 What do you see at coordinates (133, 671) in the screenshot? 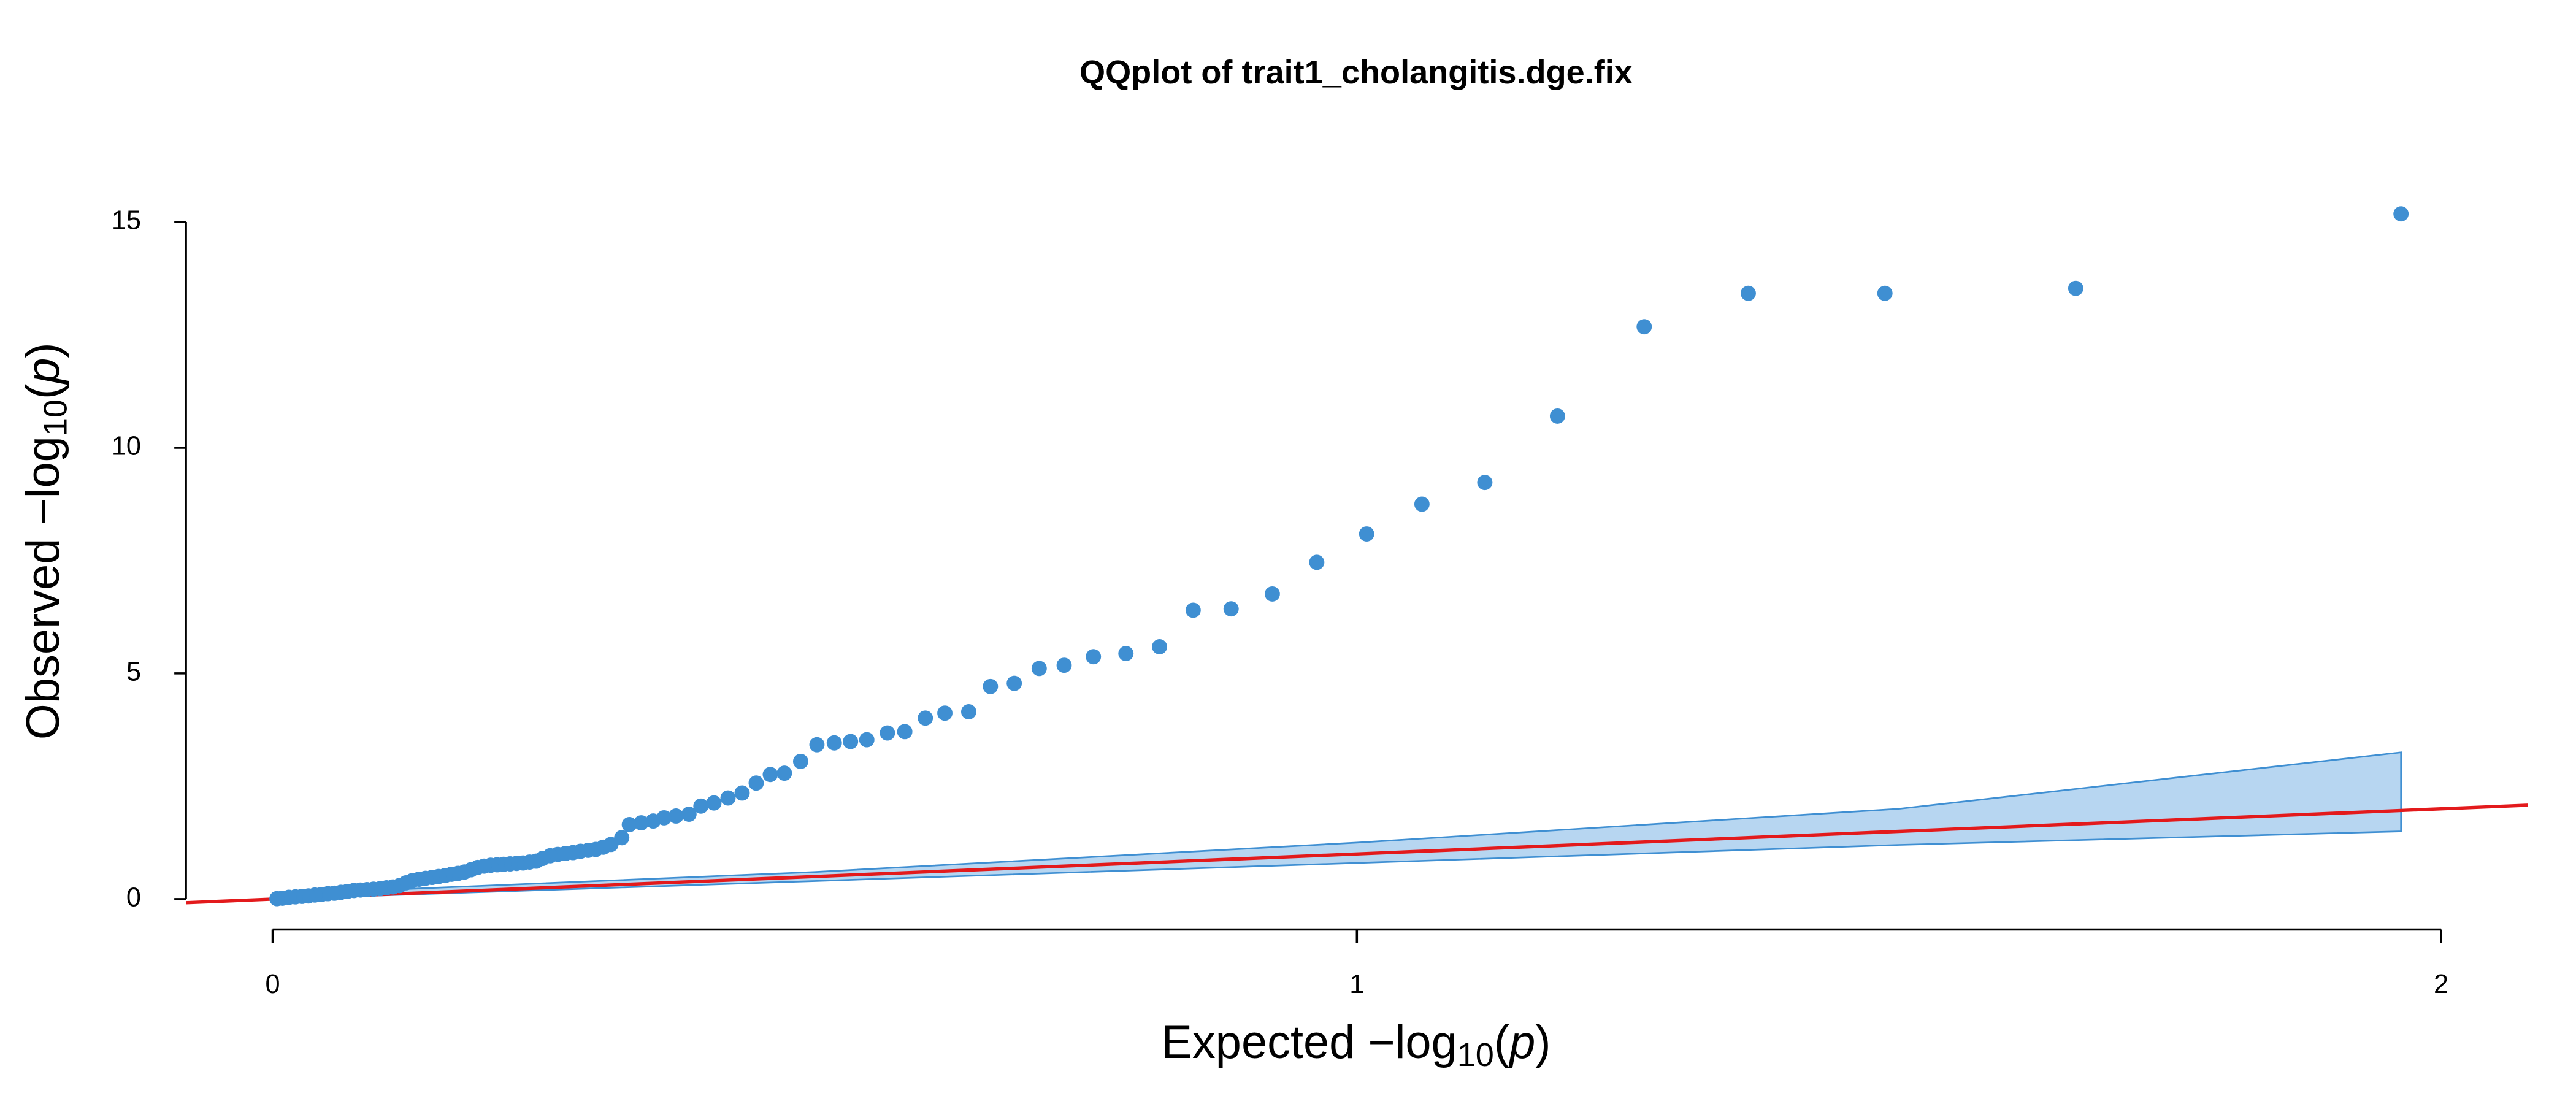
I see `y-tick-label: 5` at bounding box center [133, 671].